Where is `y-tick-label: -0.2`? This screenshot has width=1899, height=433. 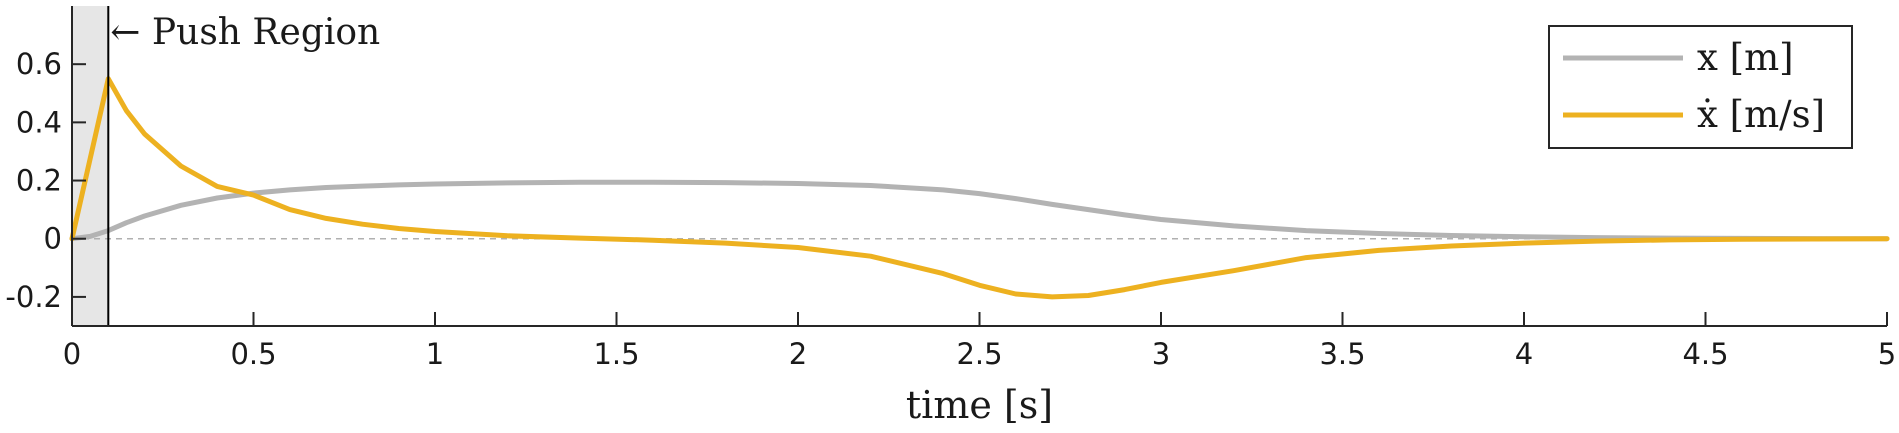 y-tick-label: -0.2 is located at coordinates (33, 297).